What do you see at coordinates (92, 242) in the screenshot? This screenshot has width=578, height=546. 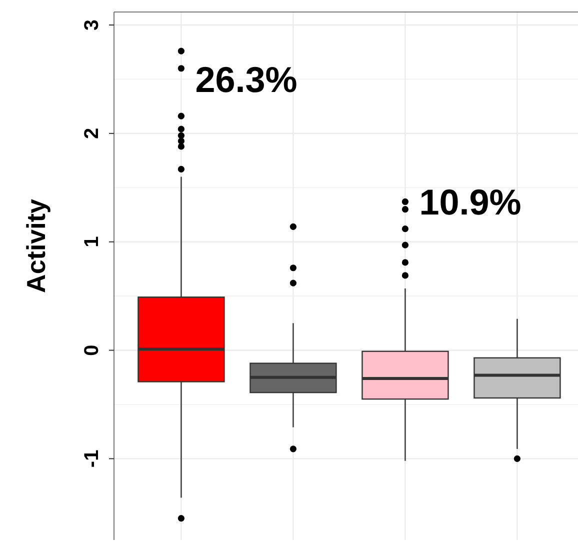 I see `y-tick-label: 1` at bounding box center [92, 242].